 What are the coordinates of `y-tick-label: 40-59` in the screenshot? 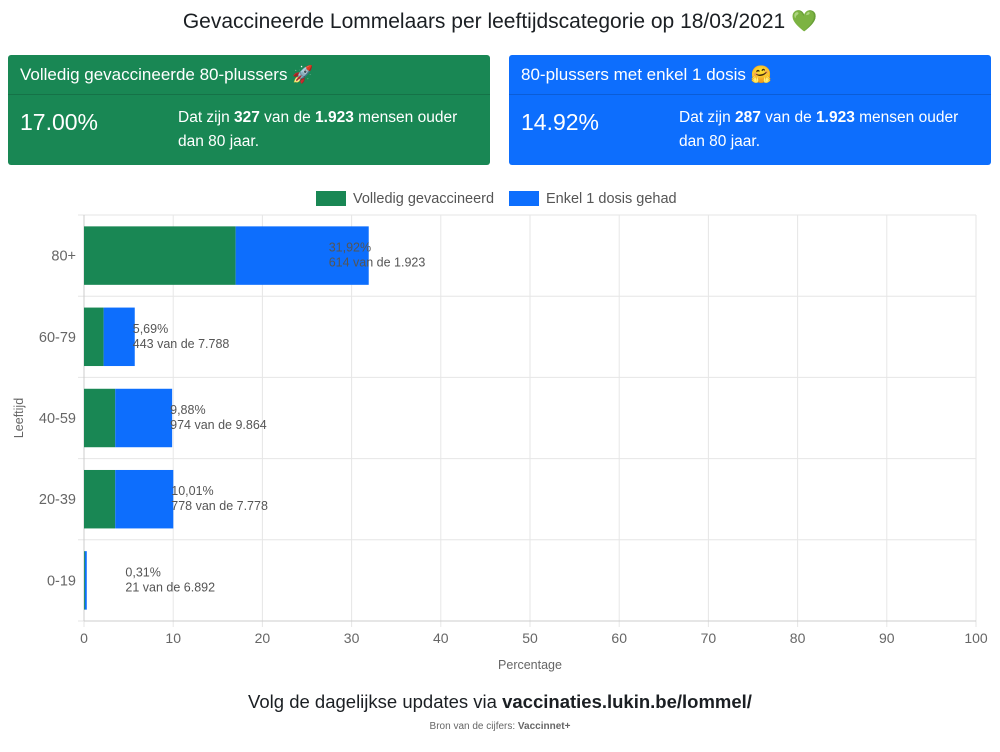 It's located at (57, 419).